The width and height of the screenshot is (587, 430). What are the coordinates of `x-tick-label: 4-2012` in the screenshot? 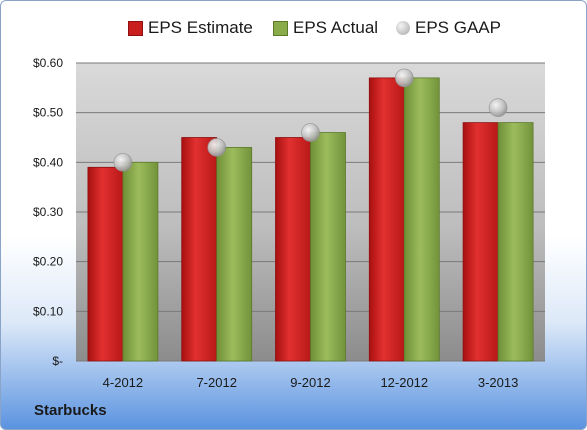 It's located at (123, 382).